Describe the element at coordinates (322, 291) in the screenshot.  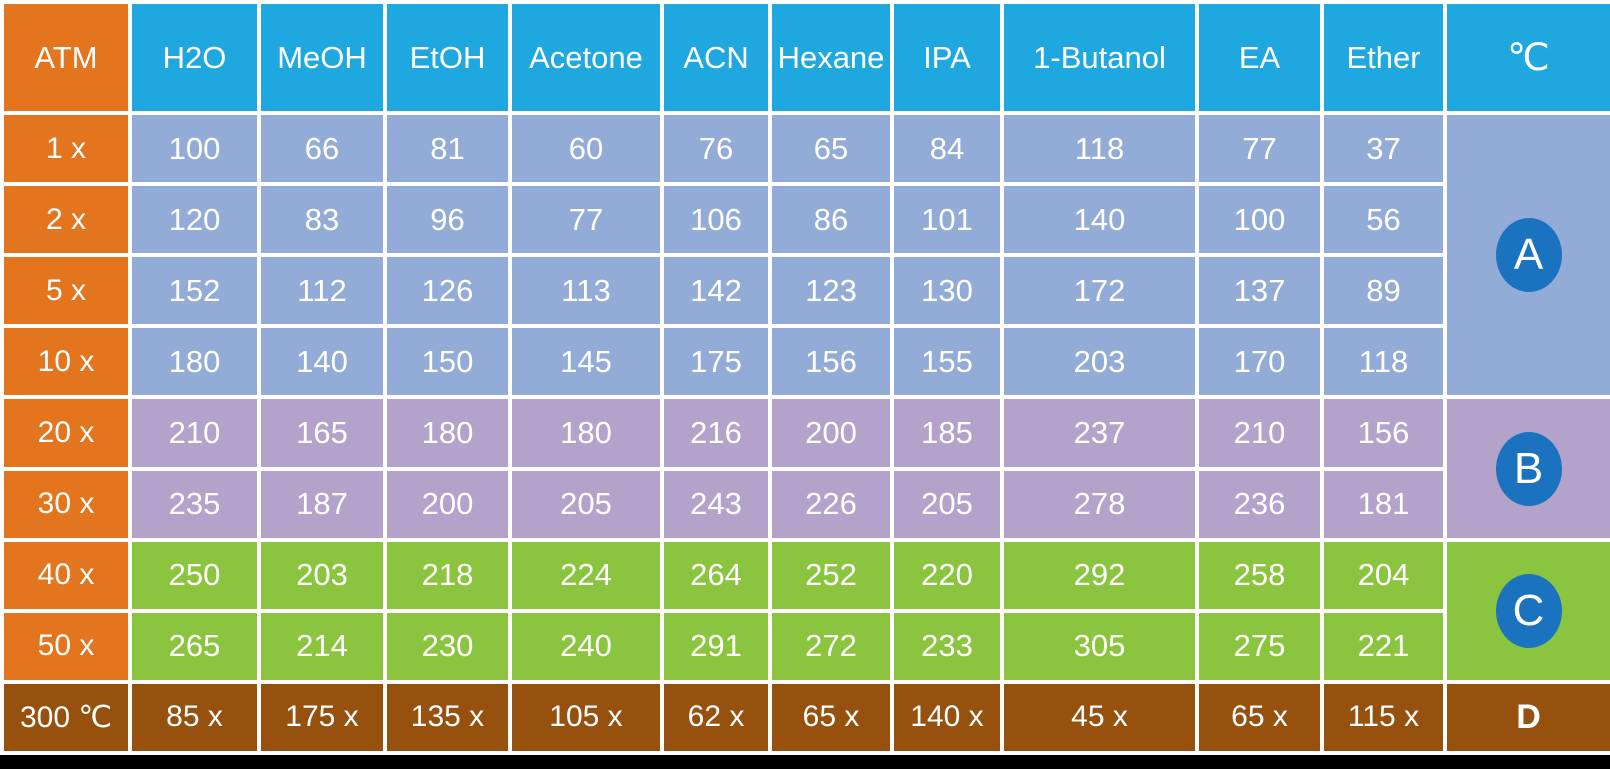
I see `value-cell: 112` at that location.